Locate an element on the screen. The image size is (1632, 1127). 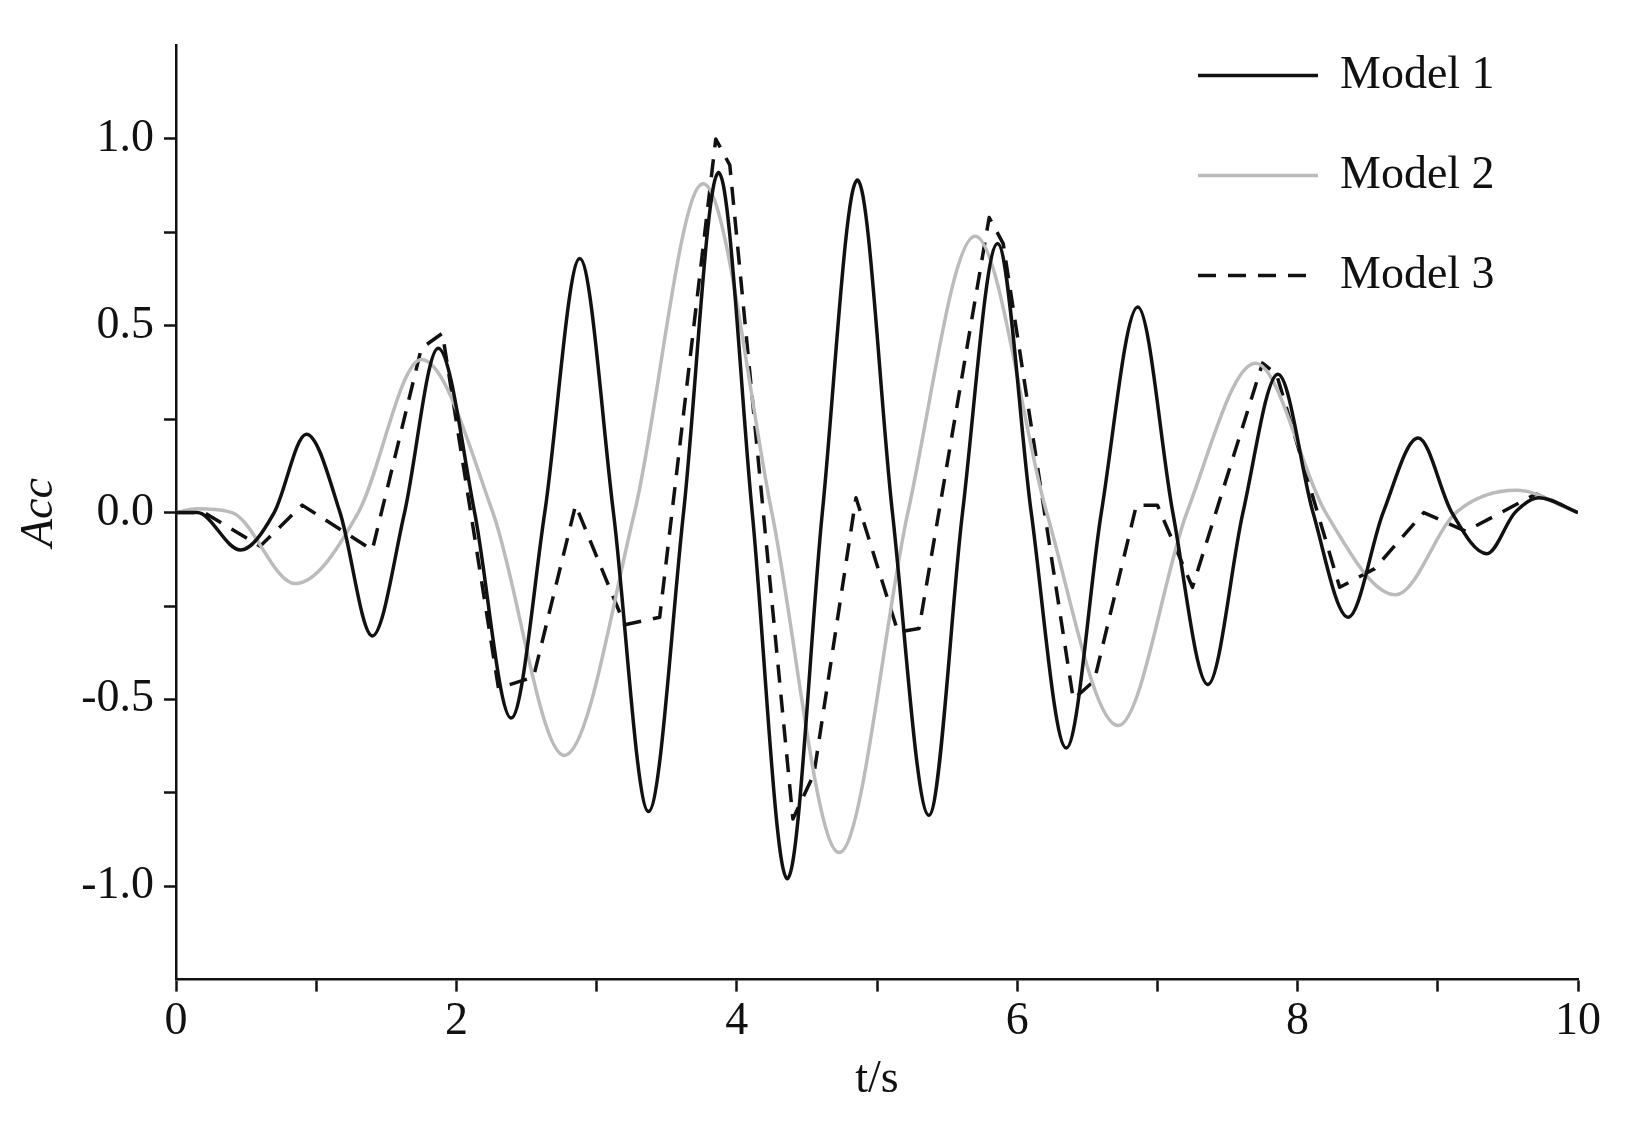
legend-label: Model 1 is located at coordinates (1417, 72).